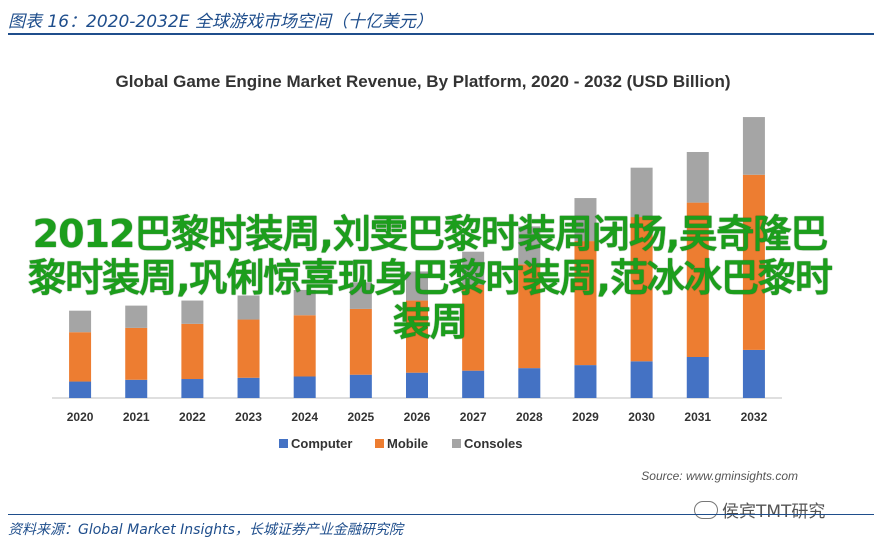  Describe the element at coordinates (641, 192) in the screenshot. I see `bar-consoles-2030` at that location.